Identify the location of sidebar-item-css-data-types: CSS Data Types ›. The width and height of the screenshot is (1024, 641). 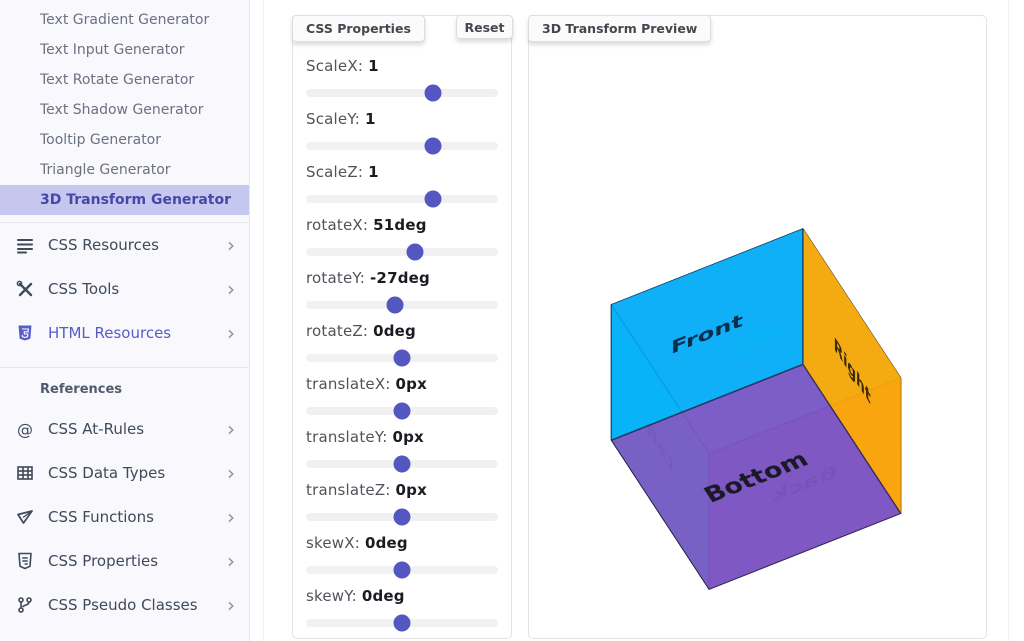
(124, 473).